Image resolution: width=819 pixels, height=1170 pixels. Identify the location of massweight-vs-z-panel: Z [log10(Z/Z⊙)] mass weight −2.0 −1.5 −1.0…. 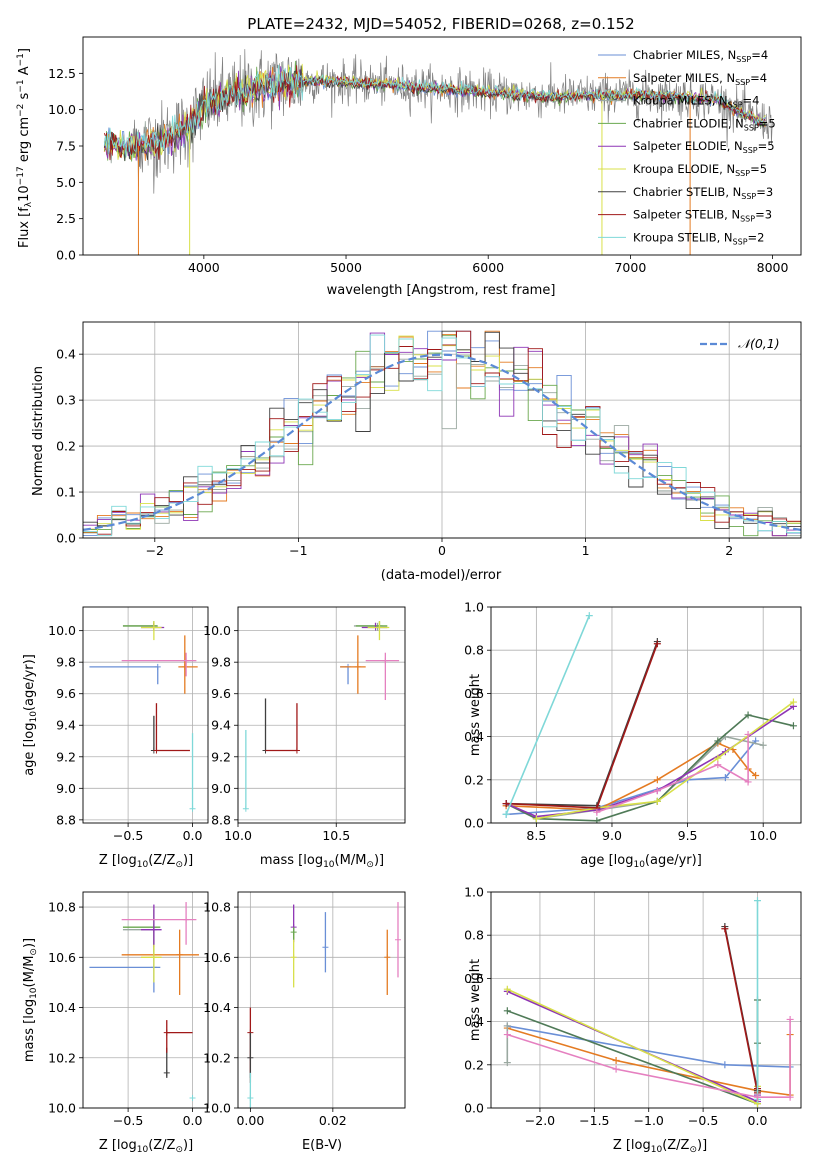
(633, 1020).